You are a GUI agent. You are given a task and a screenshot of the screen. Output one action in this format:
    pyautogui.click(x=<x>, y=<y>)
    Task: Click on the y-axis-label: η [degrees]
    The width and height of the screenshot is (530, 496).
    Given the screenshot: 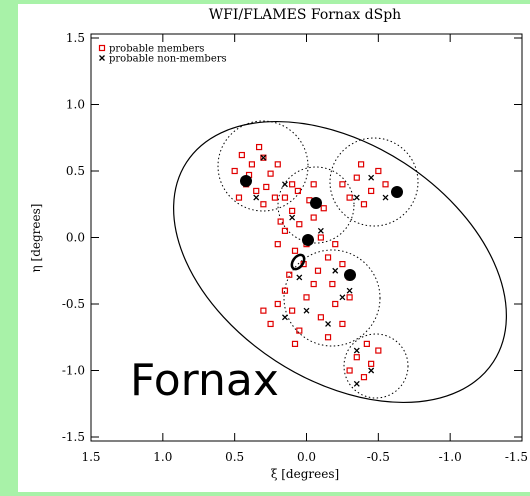 What is the action you would take?
    pyautogui.click(x=36, y=238)
    